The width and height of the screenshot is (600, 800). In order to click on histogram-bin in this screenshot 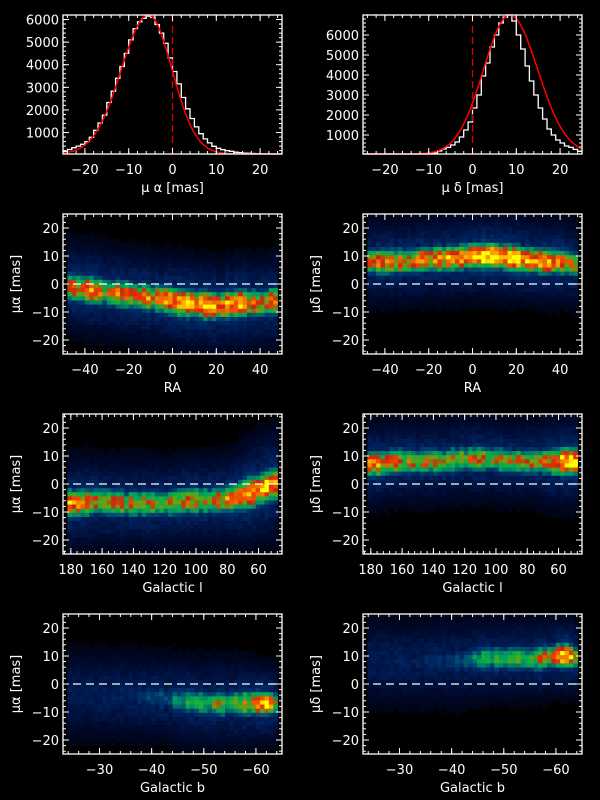, I will do `click(562, 148)`.